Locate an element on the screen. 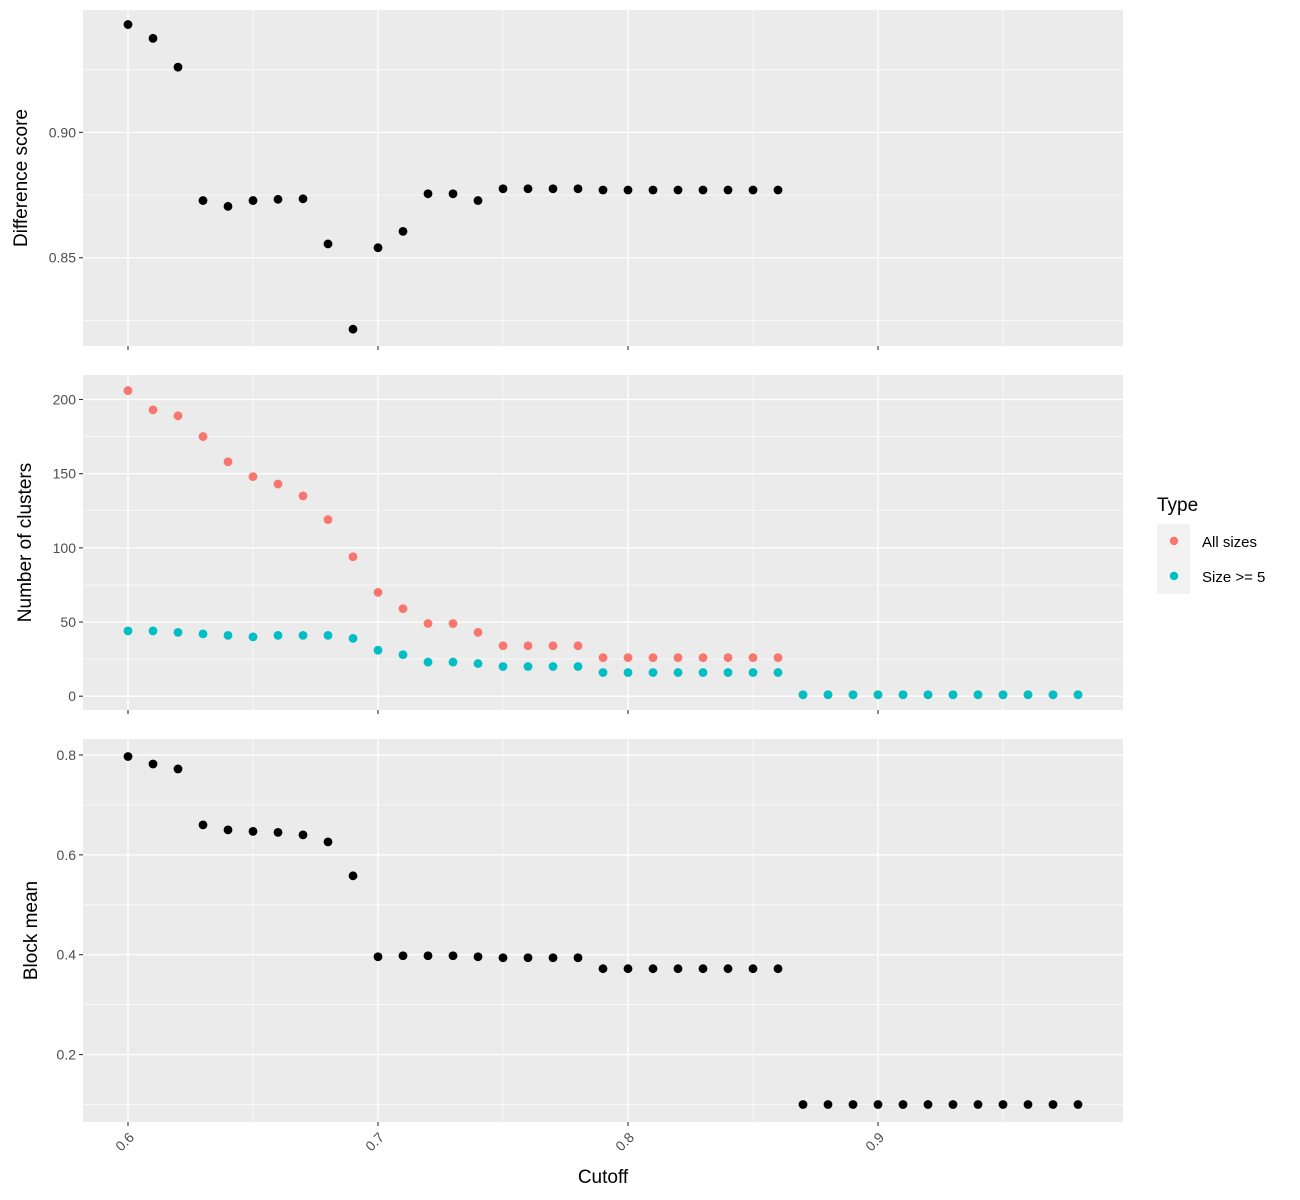  y-tick-label: 0 is located at coordinates (72, 696).